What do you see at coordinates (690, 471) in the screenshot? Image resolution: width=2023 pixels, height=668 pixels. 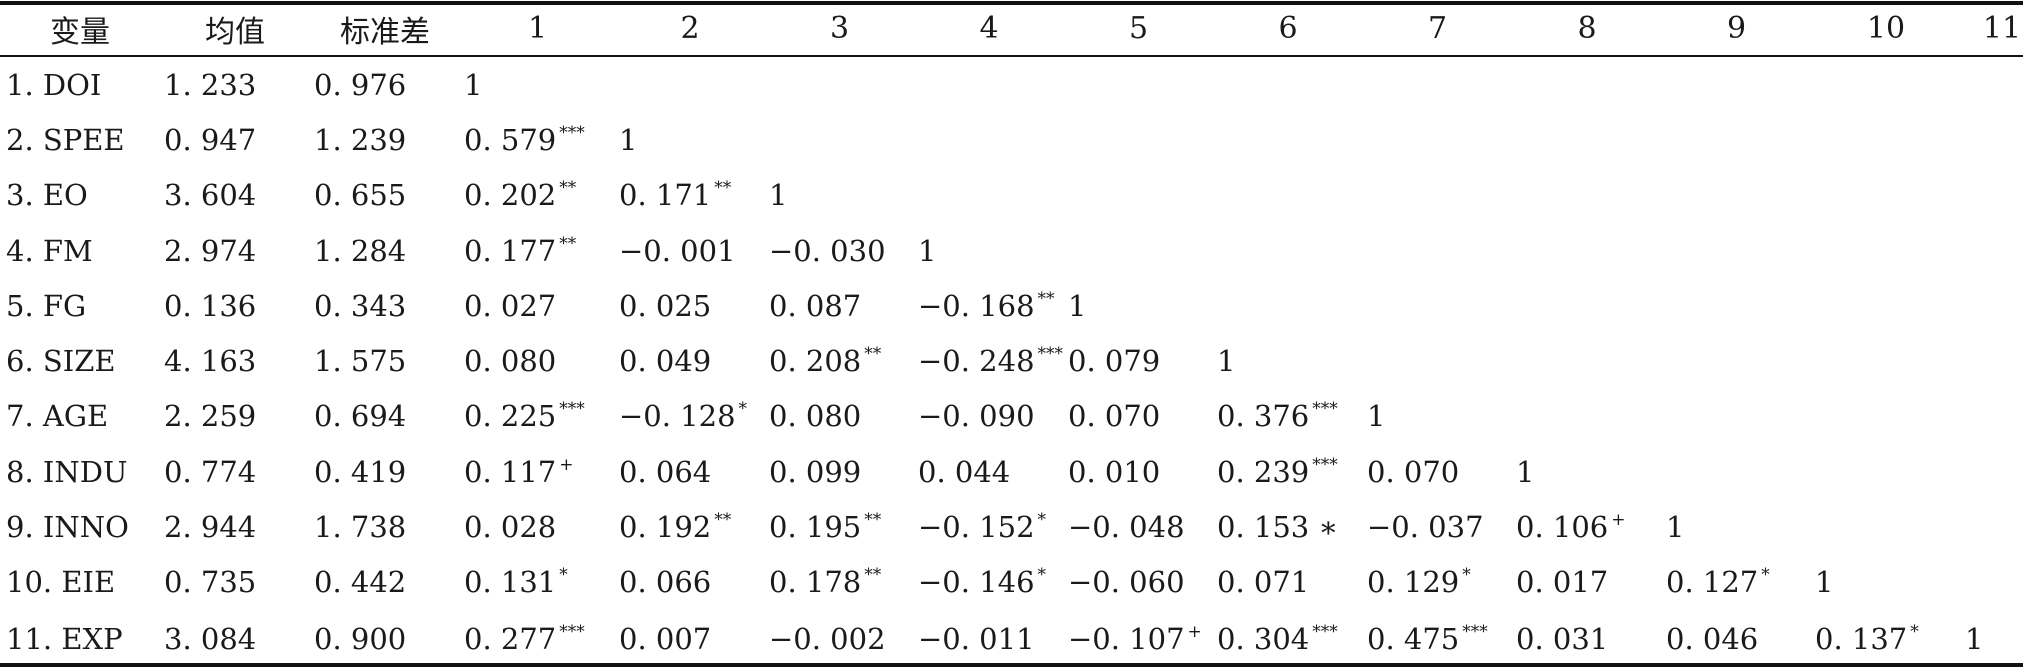 I see `correlation-cell: 0. 064` at bounding box center [690, 471].